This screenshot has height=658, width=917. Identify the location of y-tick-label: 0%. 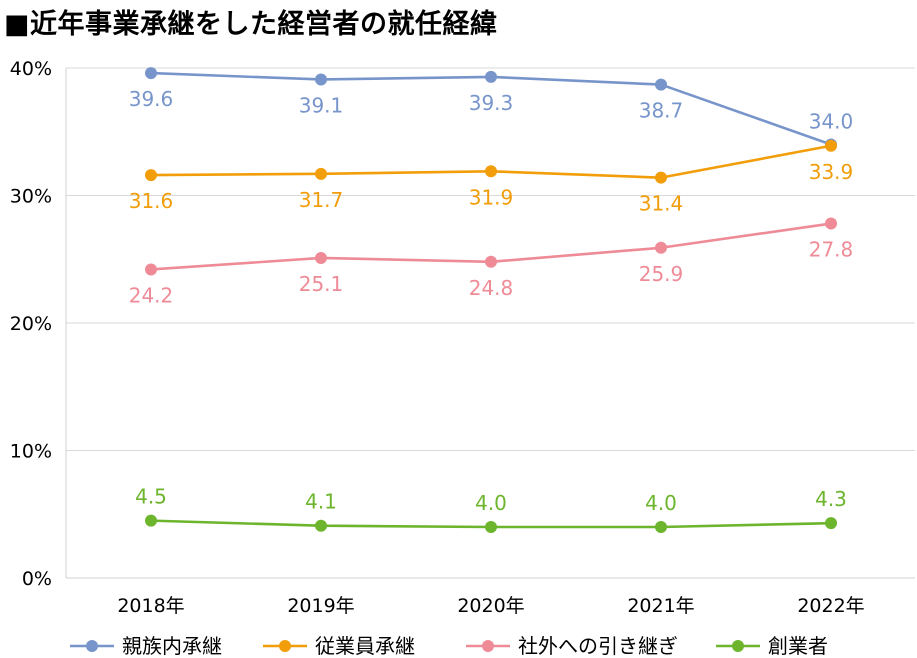
(37, 579).